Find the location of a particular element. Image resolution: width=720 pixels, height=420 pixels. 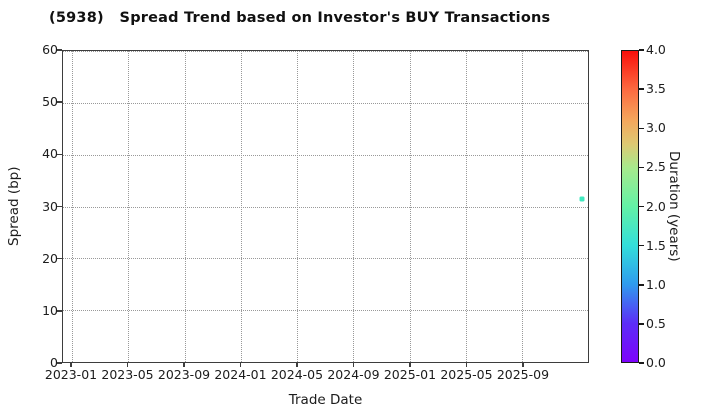

colorbar-tick-label: 0.0 is located at coordinates (656, 362).